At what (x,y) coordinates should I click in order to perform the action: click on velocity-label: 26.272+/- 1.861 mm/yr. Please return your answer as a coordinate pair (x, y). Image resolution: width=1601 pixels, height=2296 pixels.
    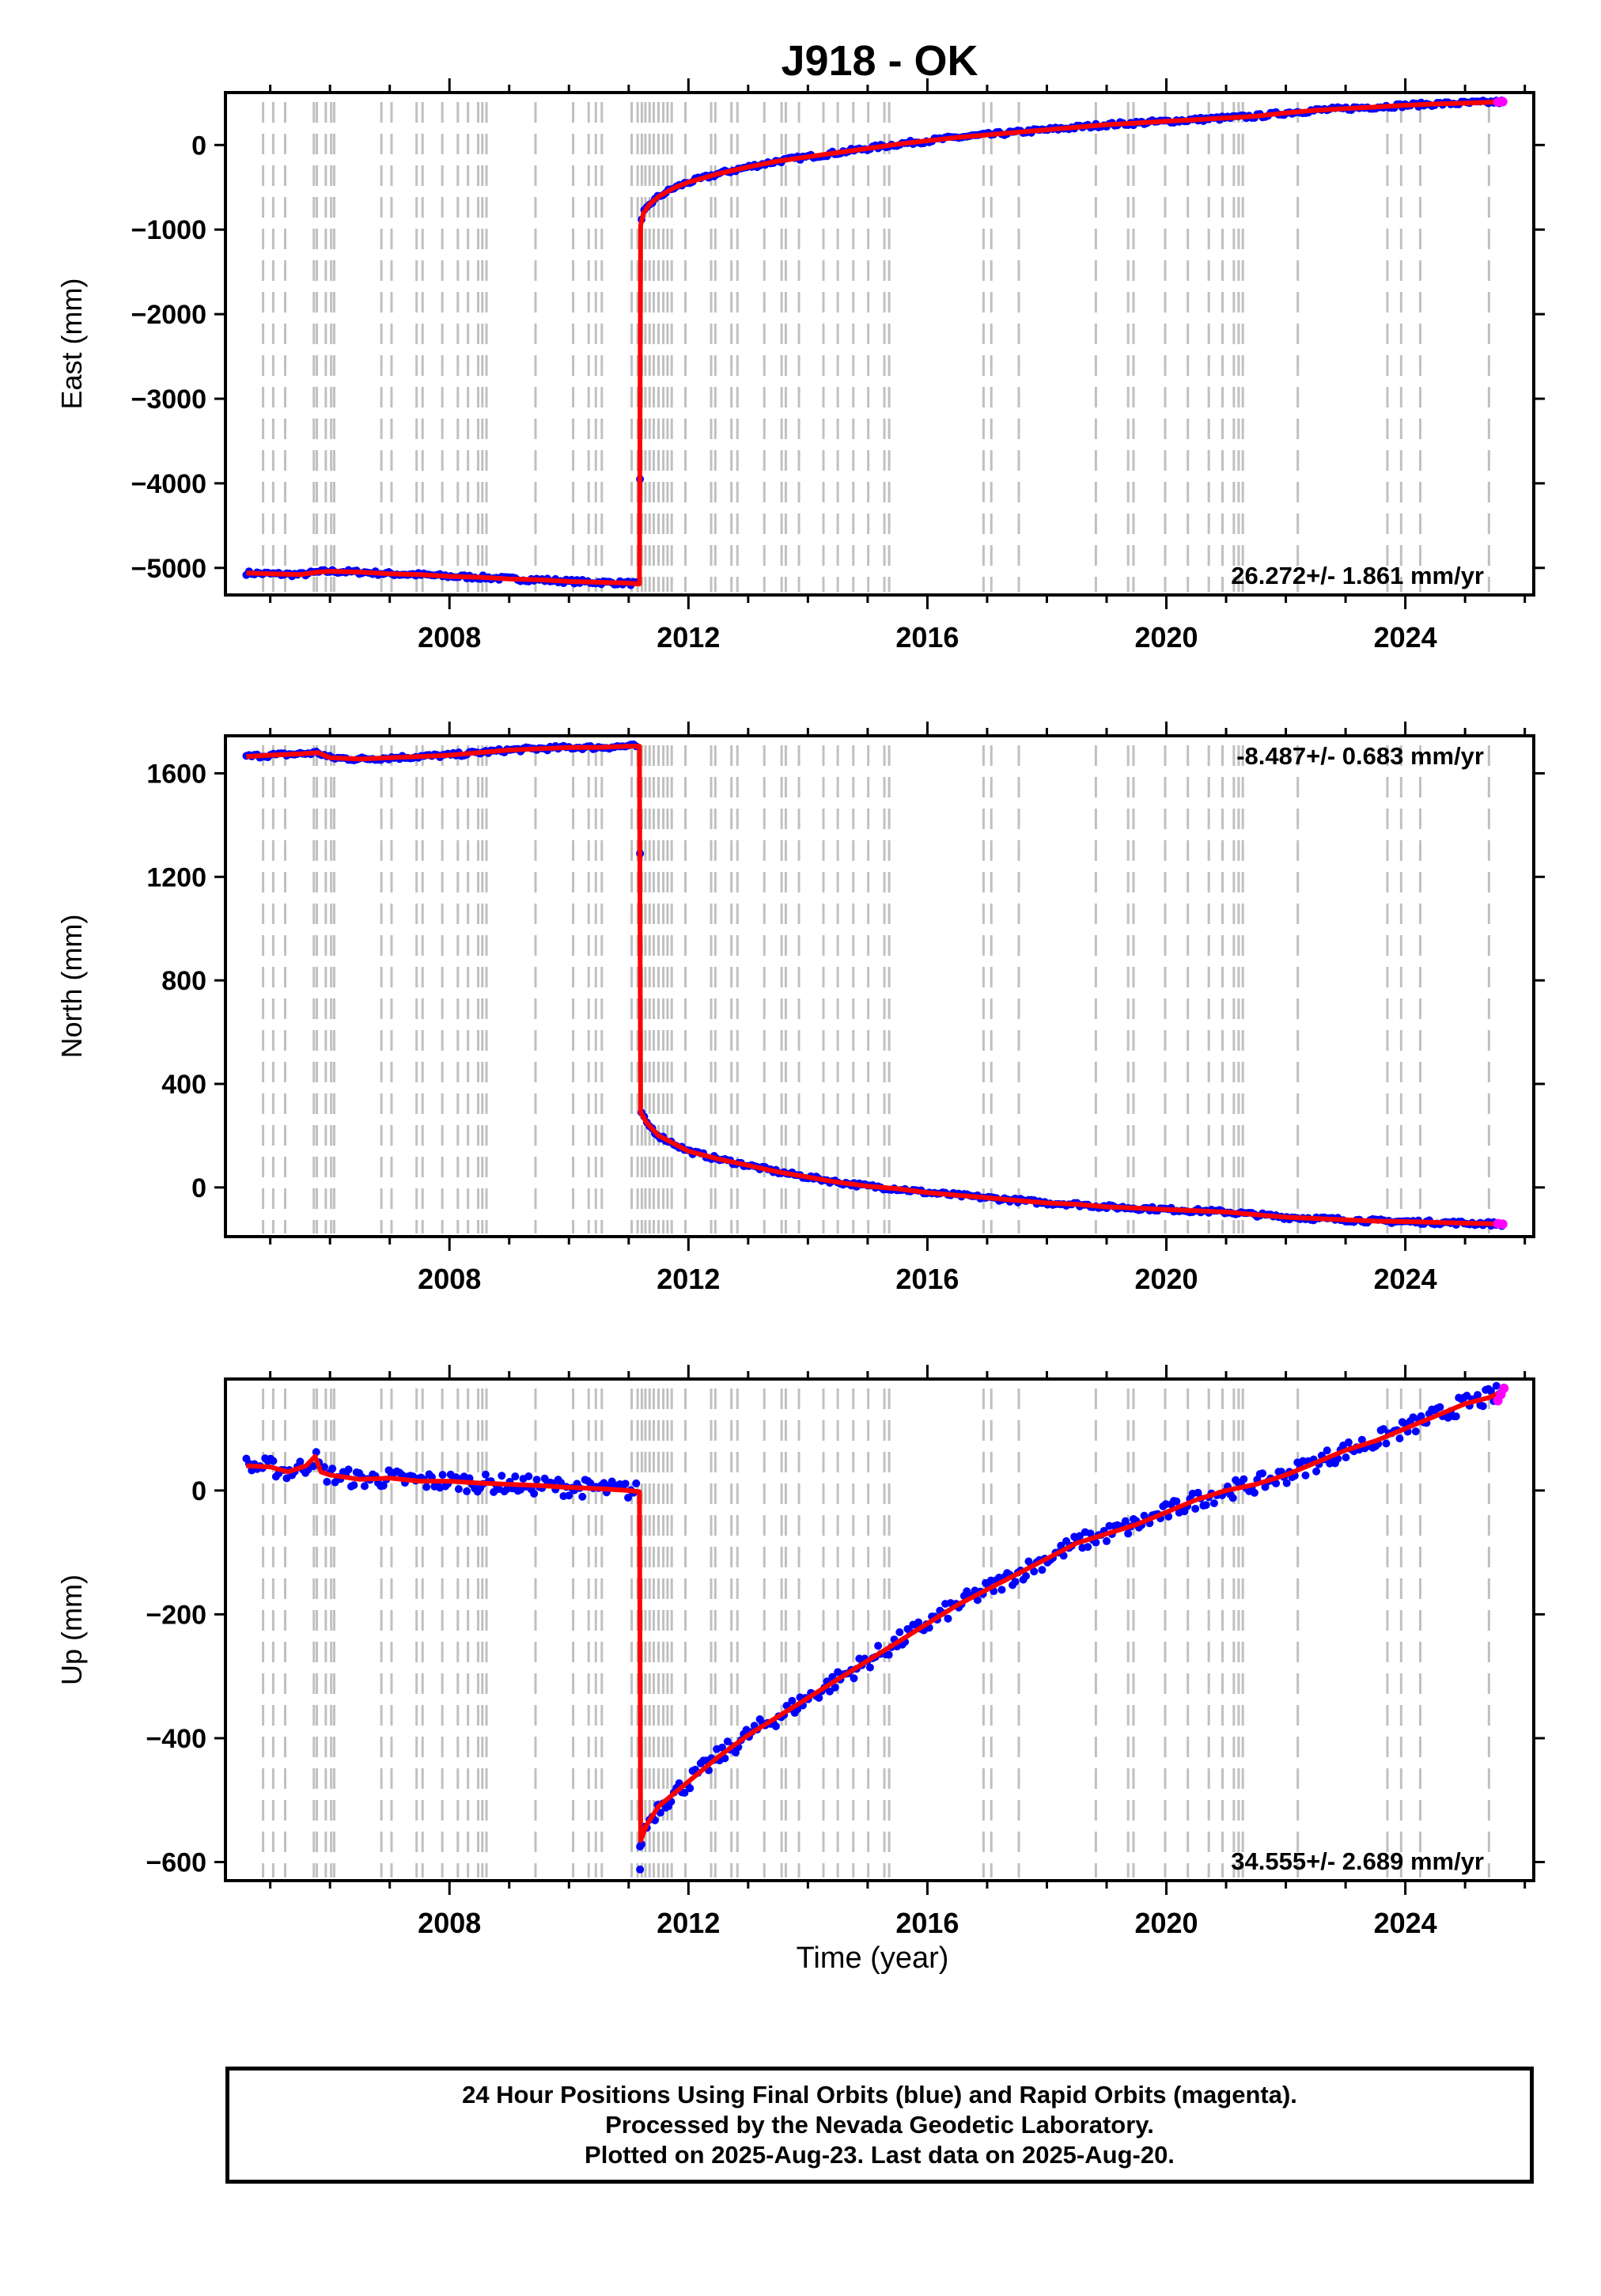
    Looking at the image, I should click on (1358, 575).